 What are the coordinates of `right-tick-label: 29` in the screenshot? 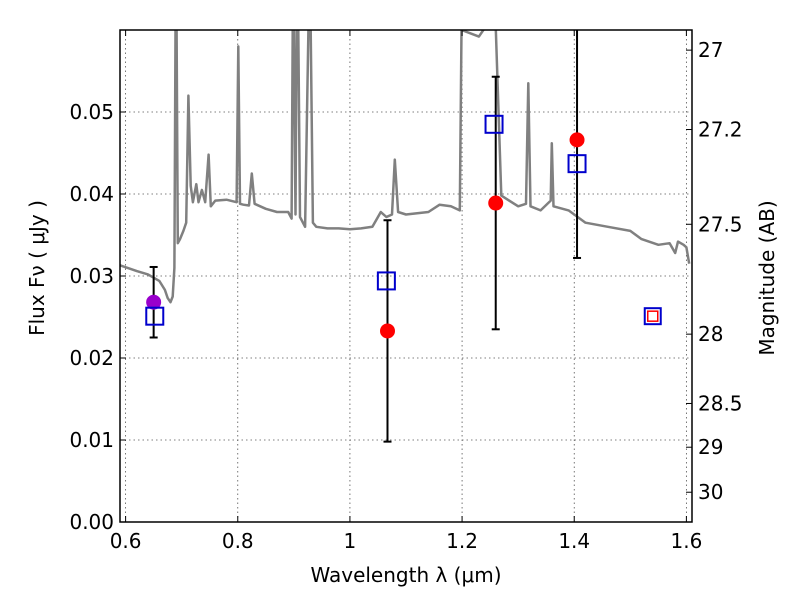 It's located at (710, 447).